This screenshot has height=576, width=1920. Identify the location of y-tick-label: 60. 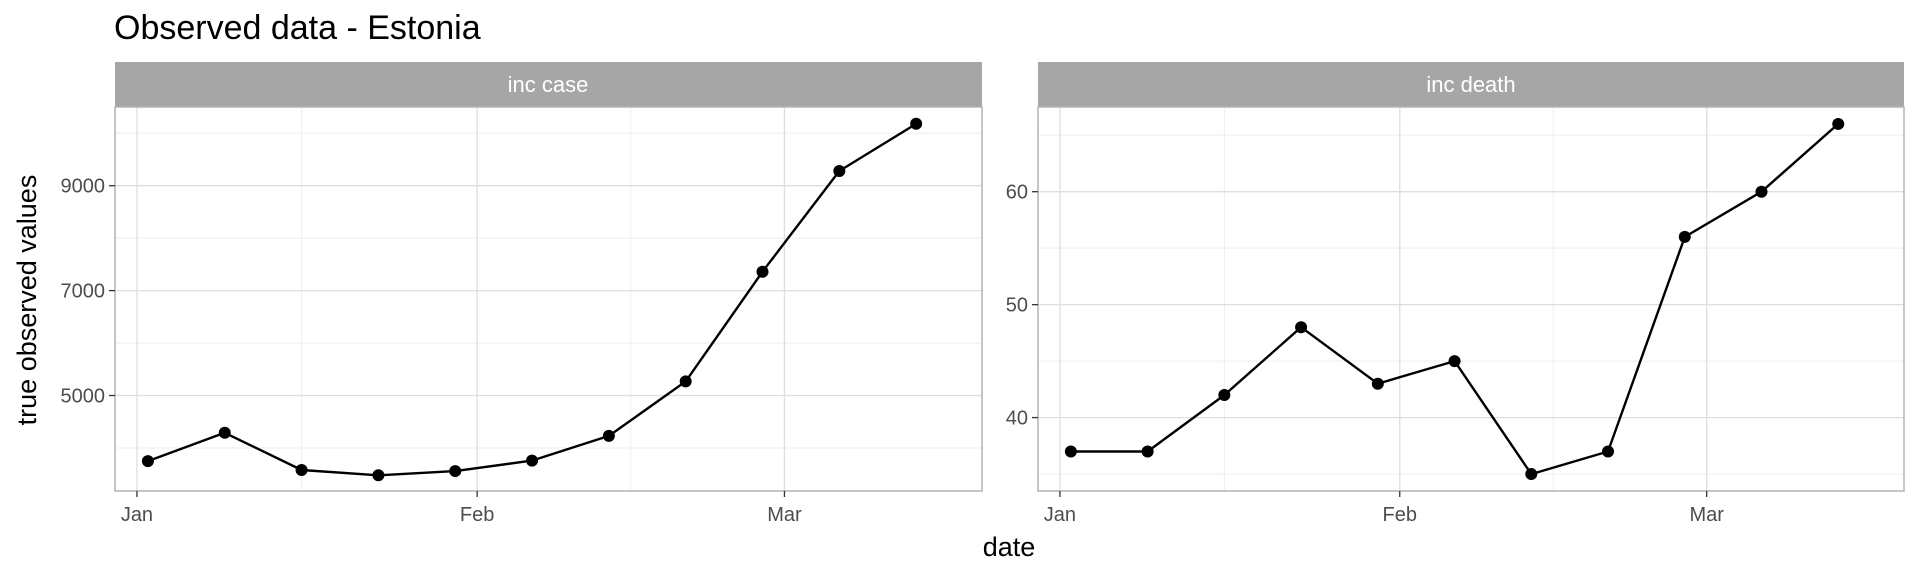
(1017, 193).